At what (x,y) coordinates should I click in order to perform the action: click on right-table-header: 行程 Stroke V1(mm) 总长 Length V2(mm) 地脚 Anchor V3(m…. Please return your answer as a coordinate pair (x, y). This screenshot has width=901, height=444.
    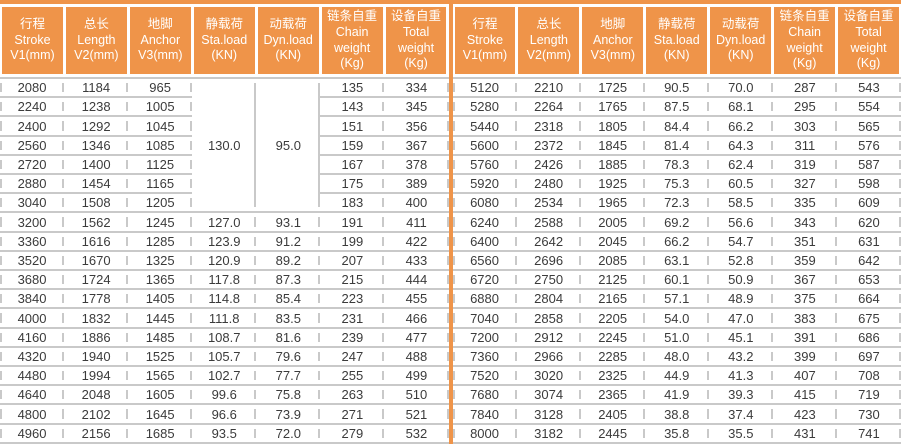
    Looking at the image, I should click on (677, 40).